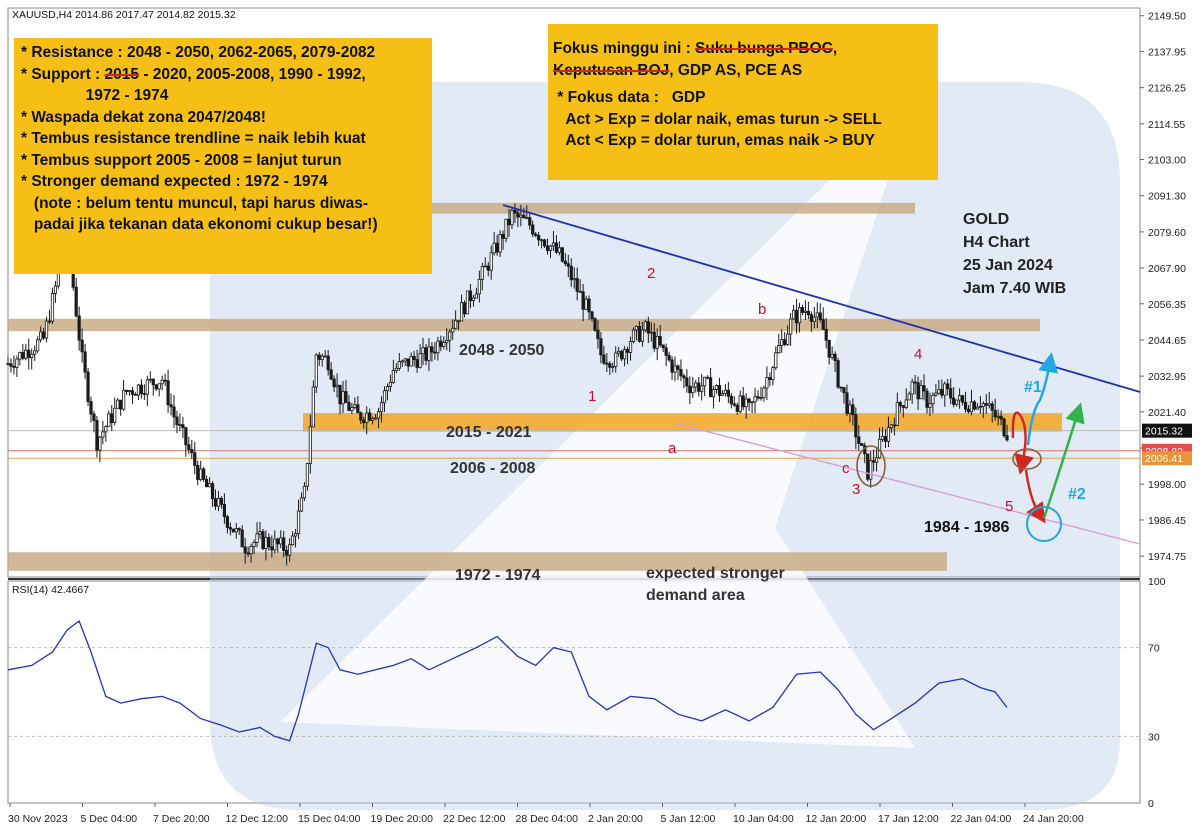  What do you see at coordinates (821, 298) in the screenshot?
I see `resistance-trendline` at bounding box center [821, 298].